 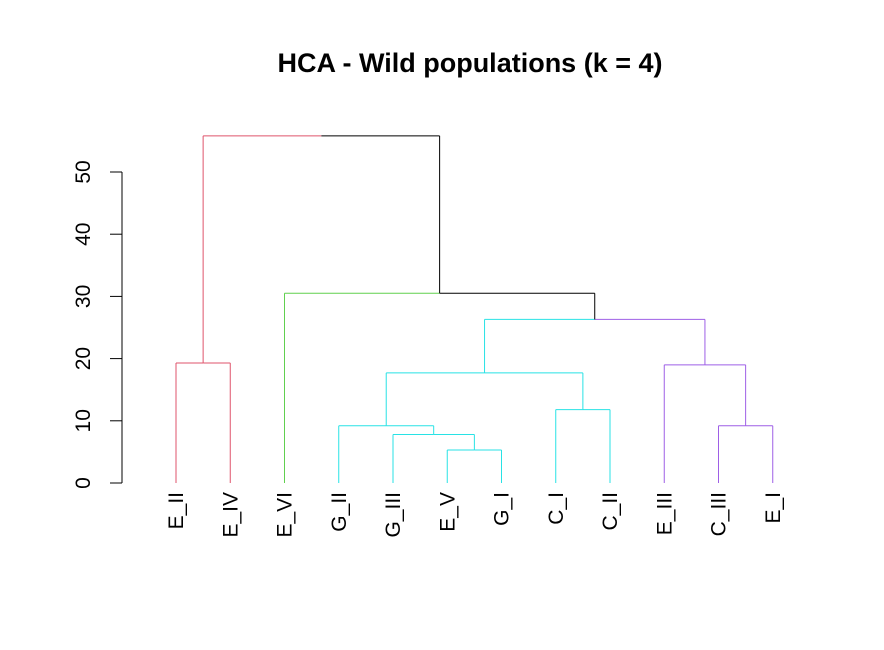 I want to click on y-tick-label: 30, so click(x=83, y=296).